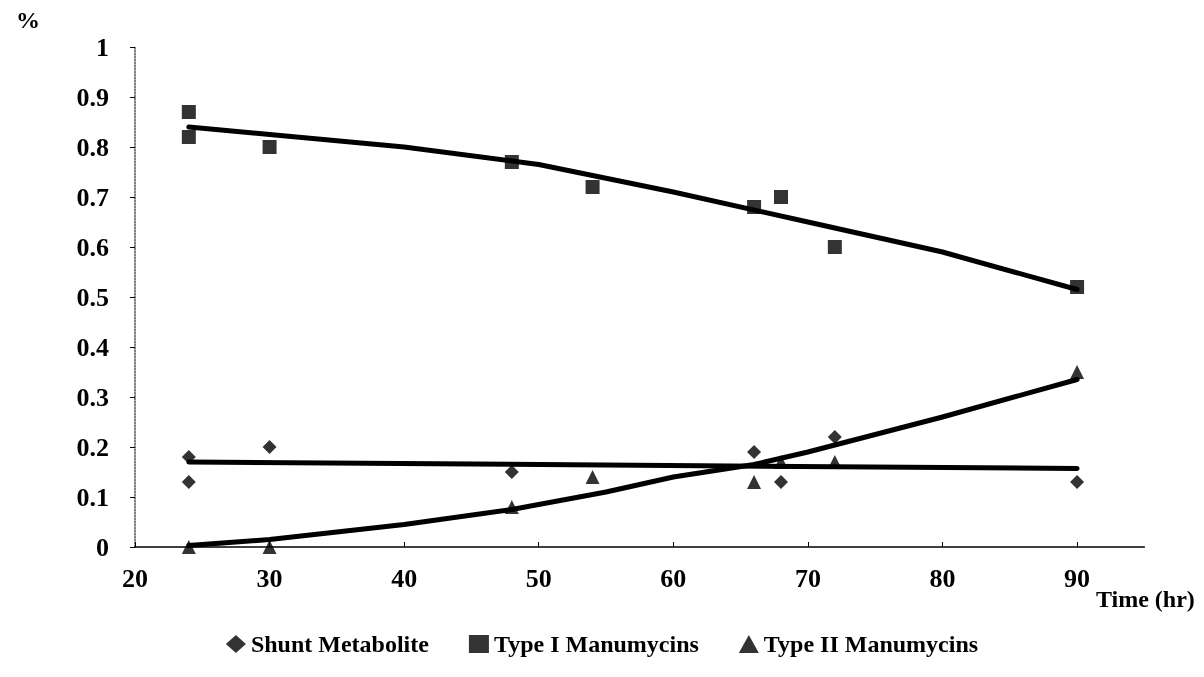  I want to click on x-tick-label: 20, so click(135, 578).